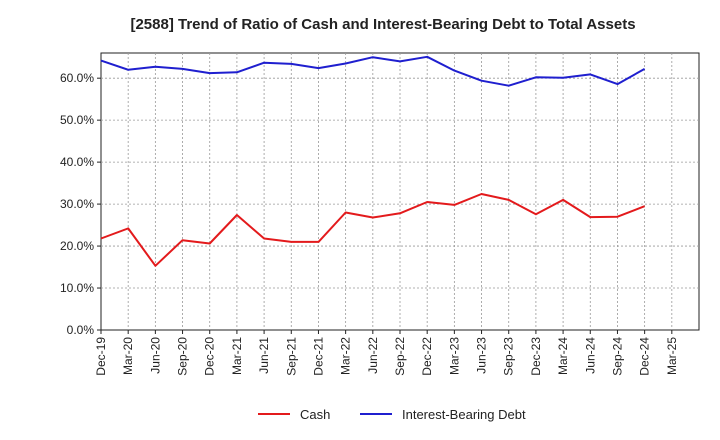 The height and width of the screenshot is (440, 720). I want to click on y-axis: 0.0% 10.0% 20.0% 30.0% 40.0% 50.0% 60.0%, so click(80, 204).